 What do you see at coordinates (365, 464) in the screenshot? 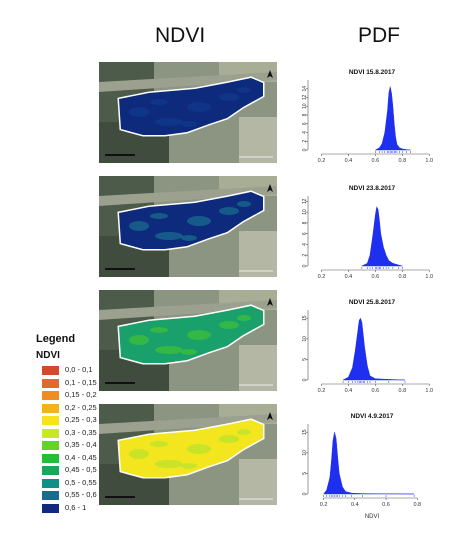
I see `pdf-chart-4: NDVI 4.9.2017 0 5 10 15 0.2 0.4 0.6 0.8 NDVI` at bounding box center [365, 464].